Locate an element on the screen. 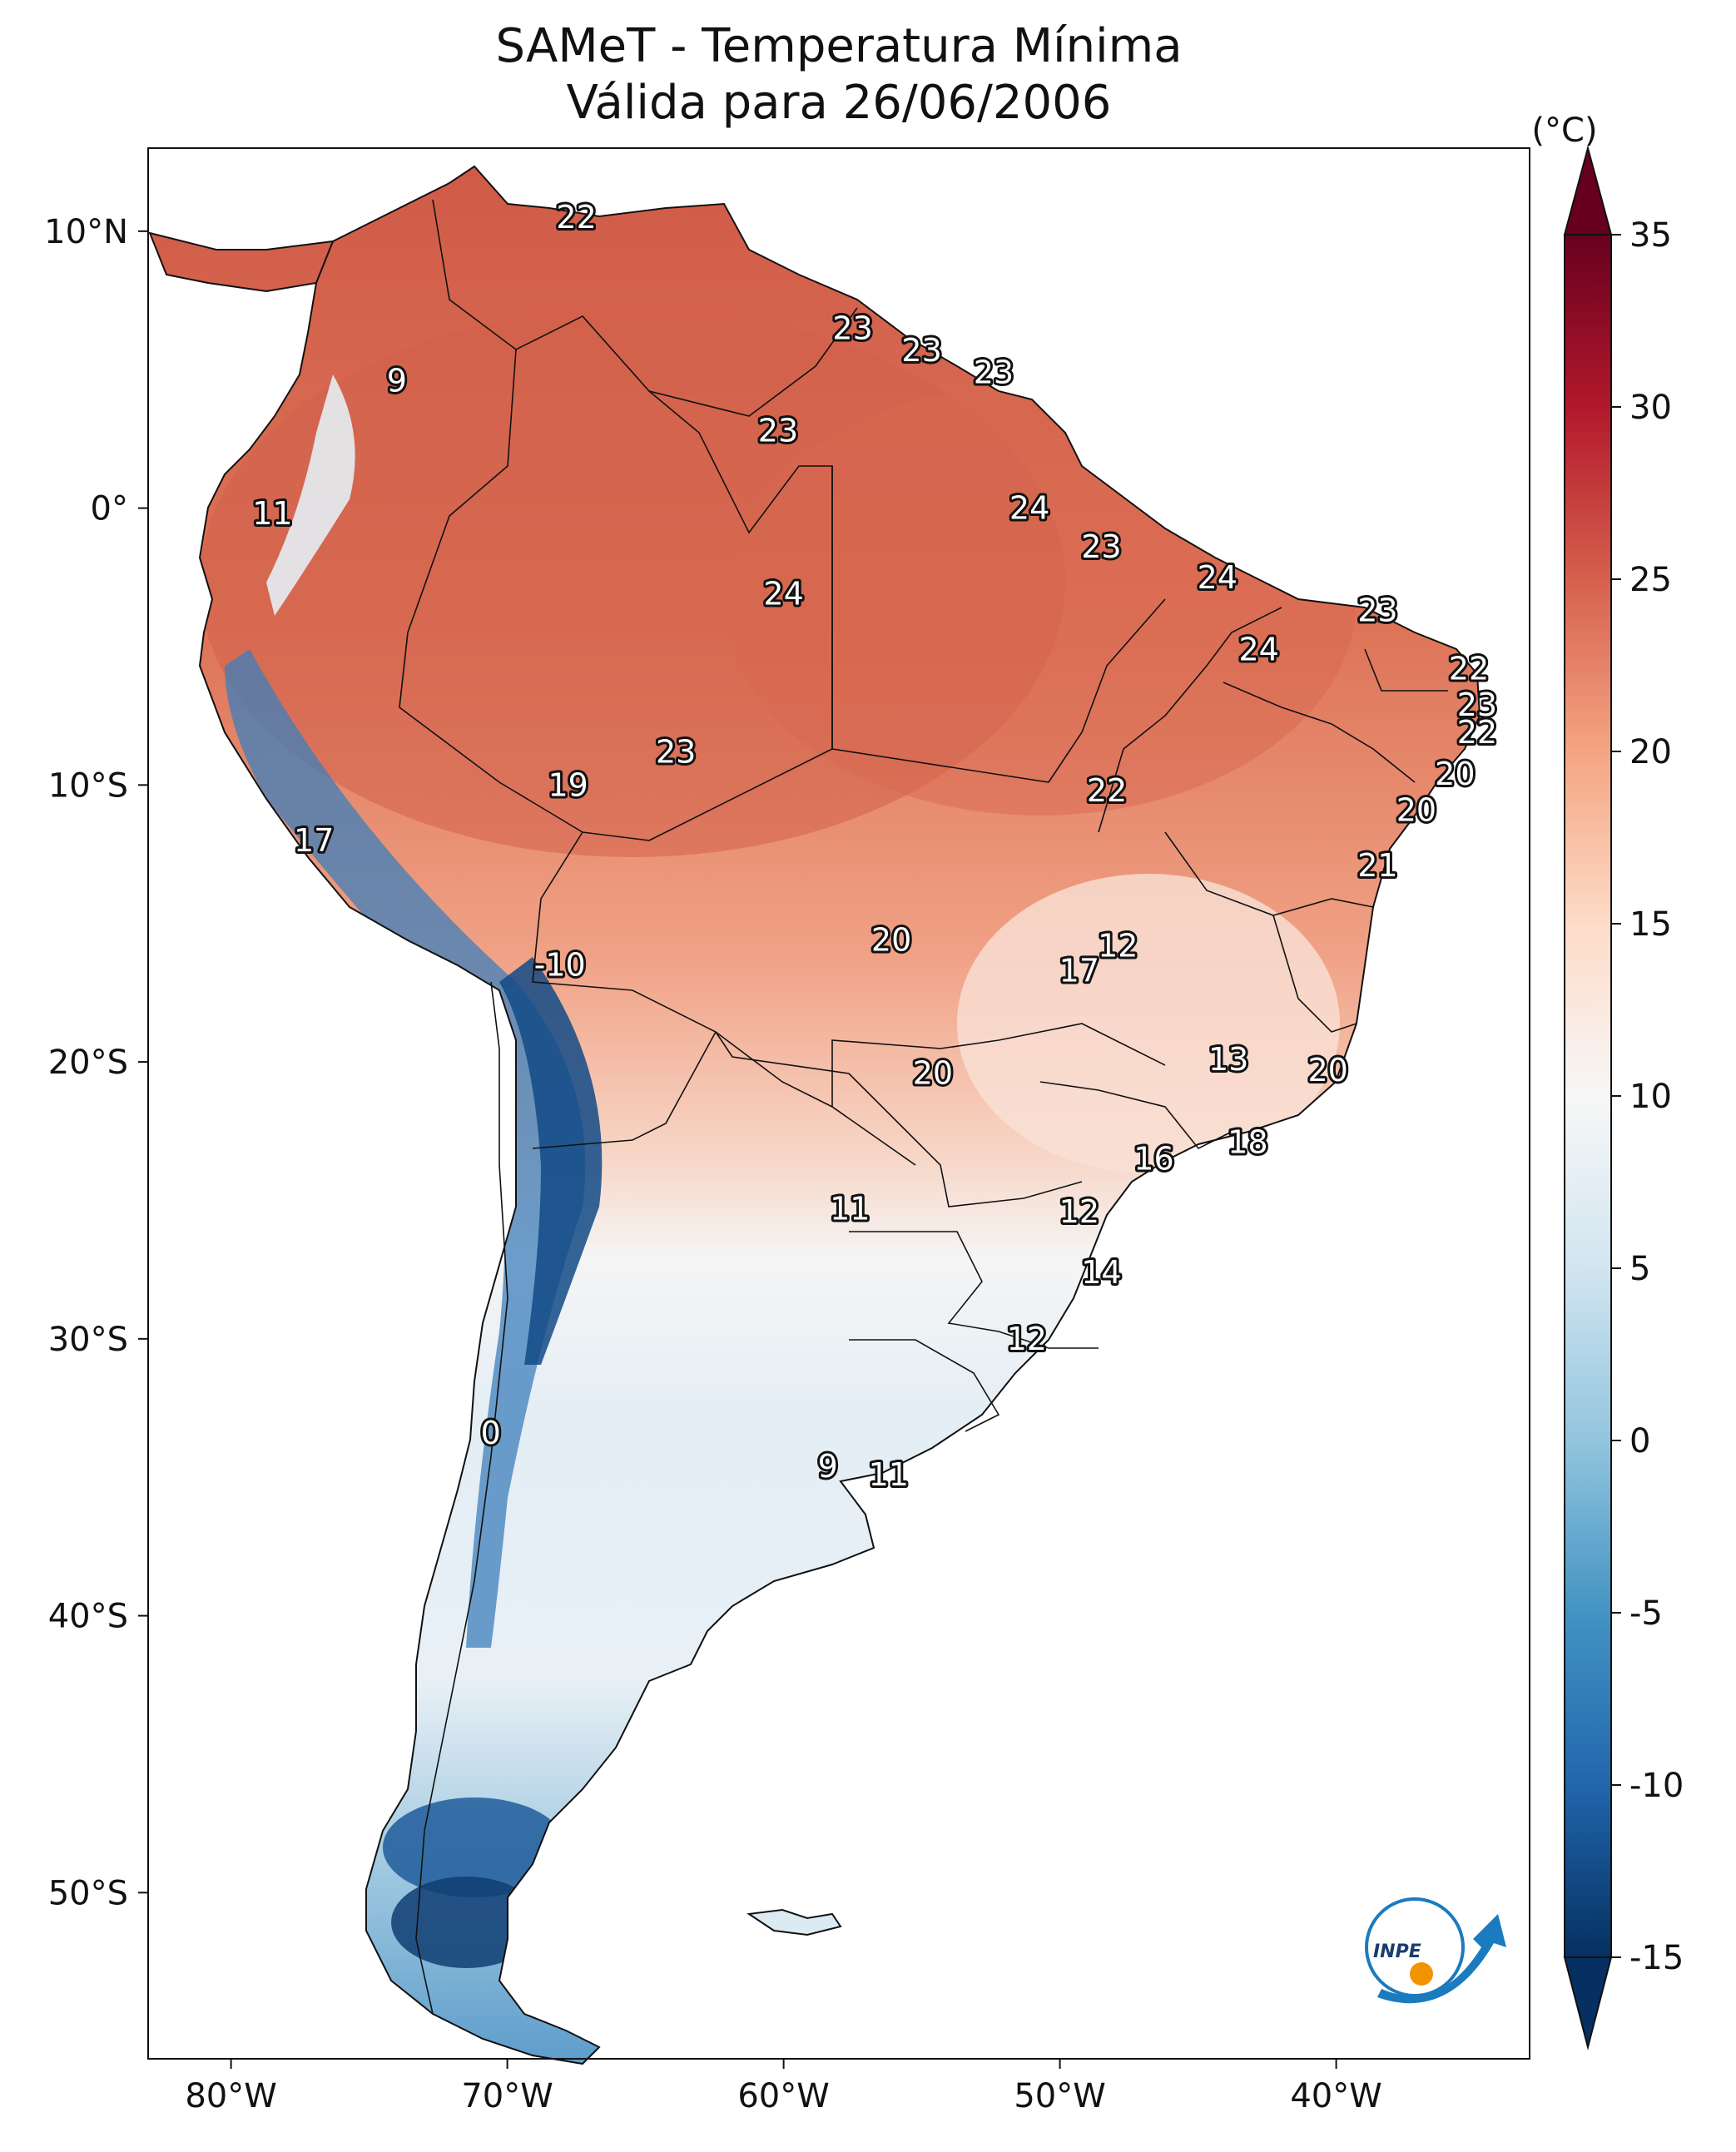  colorbar-tick-label: -15 is located at coordinates (1657, 1958).